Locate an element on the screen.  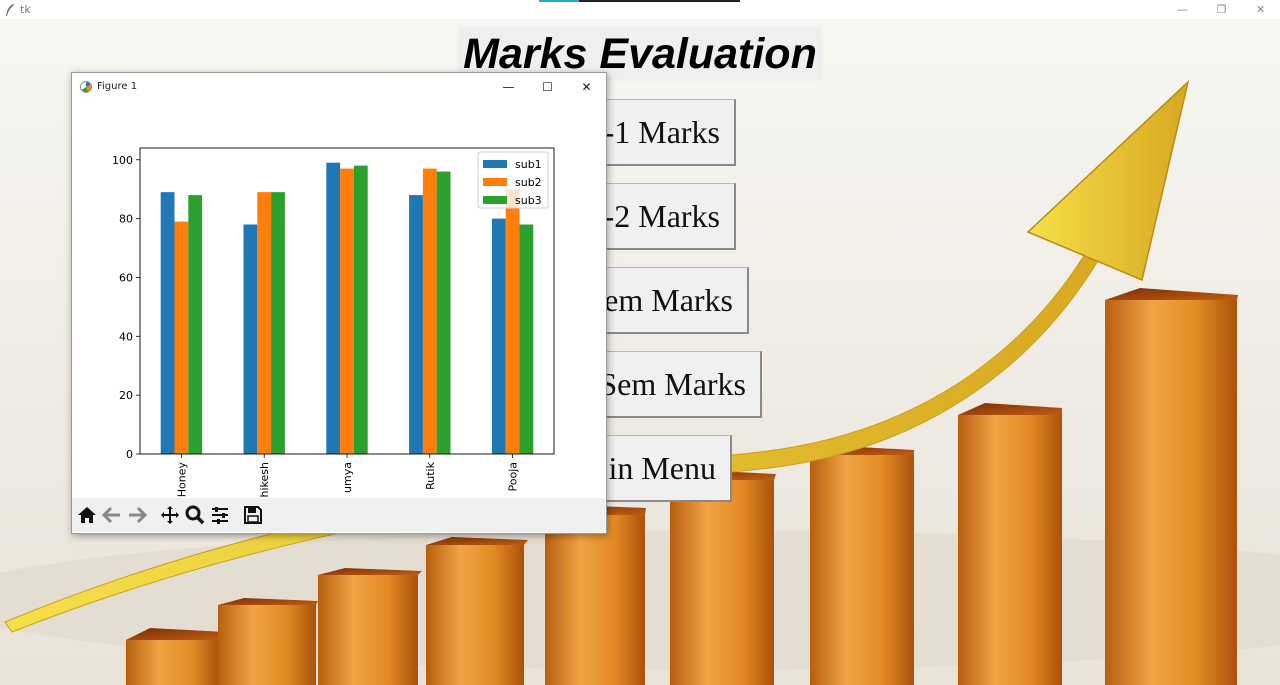
y-tick-label: 20 is located at coordinates (126, 395).